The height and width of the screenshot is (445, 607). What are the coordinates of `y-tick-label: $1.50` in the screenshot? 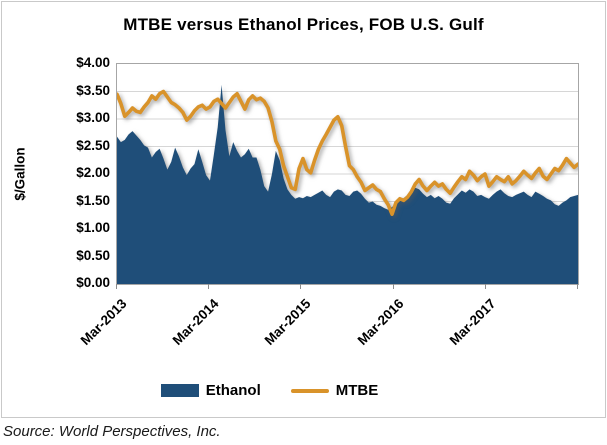 It's located at (93, 200).